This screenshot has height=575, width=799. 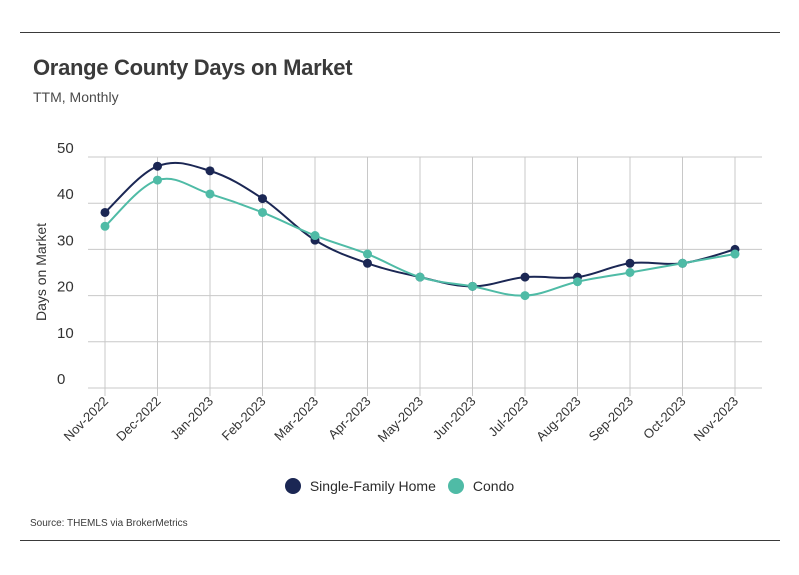 What do you see at coordinates (296, 419) in the screenshot?
I see `x-tick-label: Mar-2023` at bounding box center [296, 419].